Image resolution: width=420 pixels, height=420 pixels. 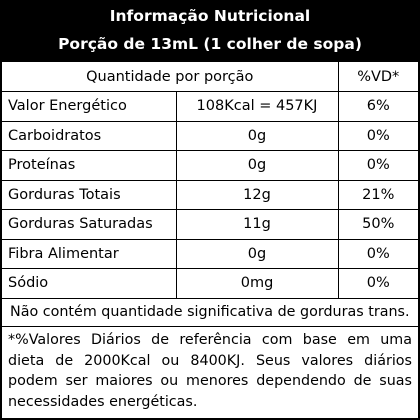 I want to click on nutrient-vd: 50%, so click(x=377, y=224).